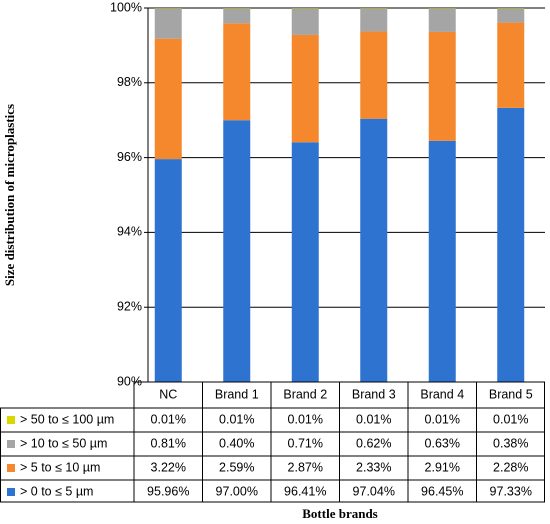 Image resolution: width=550 pixels, height=524 pixels. Describe the element at coordinates (305, 491) in the screenshot. I see `table-cell: 96.41%` at that location.